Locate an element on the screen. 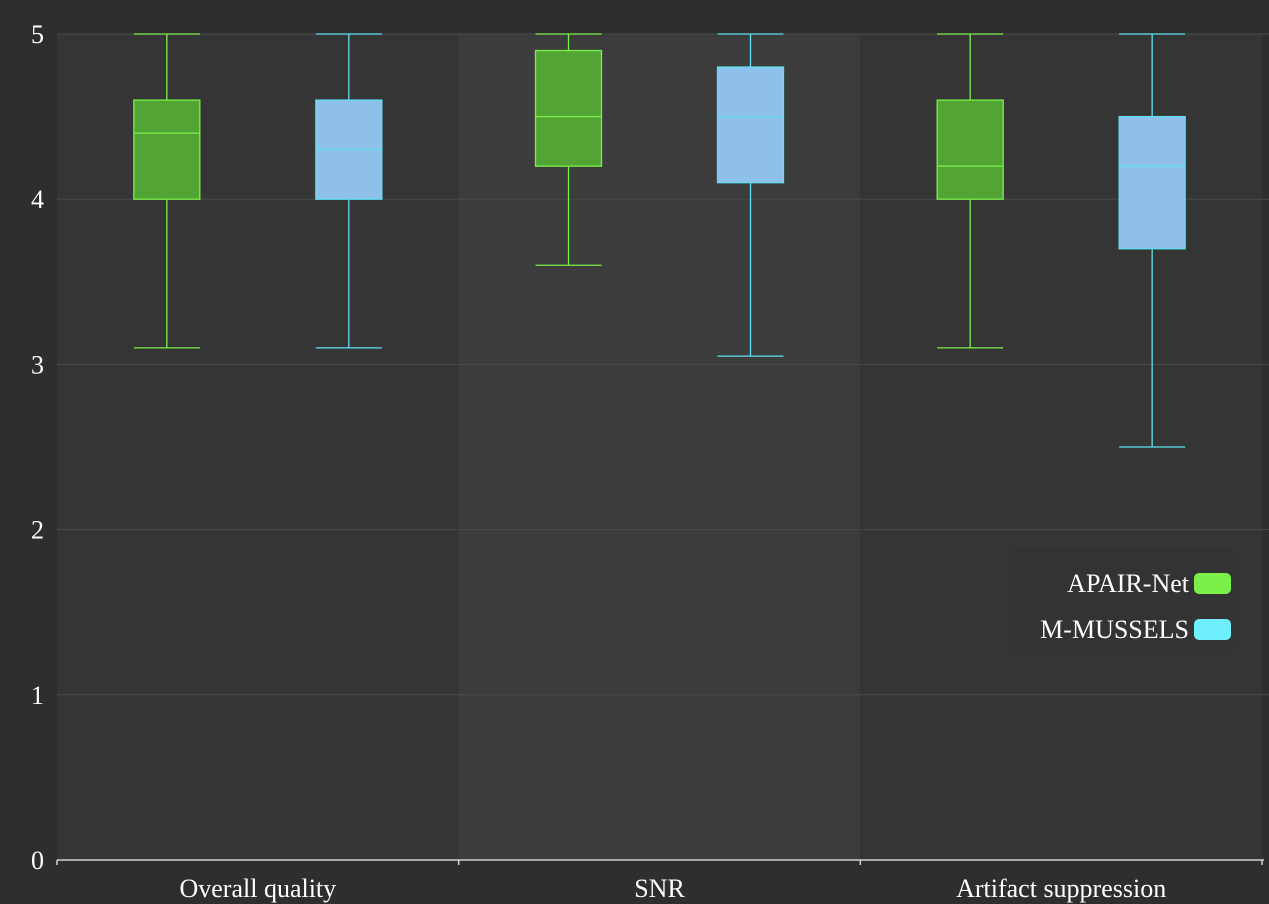 Image resolution: width=1269 pixels, height=904 pixels. x-tick-label: Overall quality is located at coordinates (257, 888).